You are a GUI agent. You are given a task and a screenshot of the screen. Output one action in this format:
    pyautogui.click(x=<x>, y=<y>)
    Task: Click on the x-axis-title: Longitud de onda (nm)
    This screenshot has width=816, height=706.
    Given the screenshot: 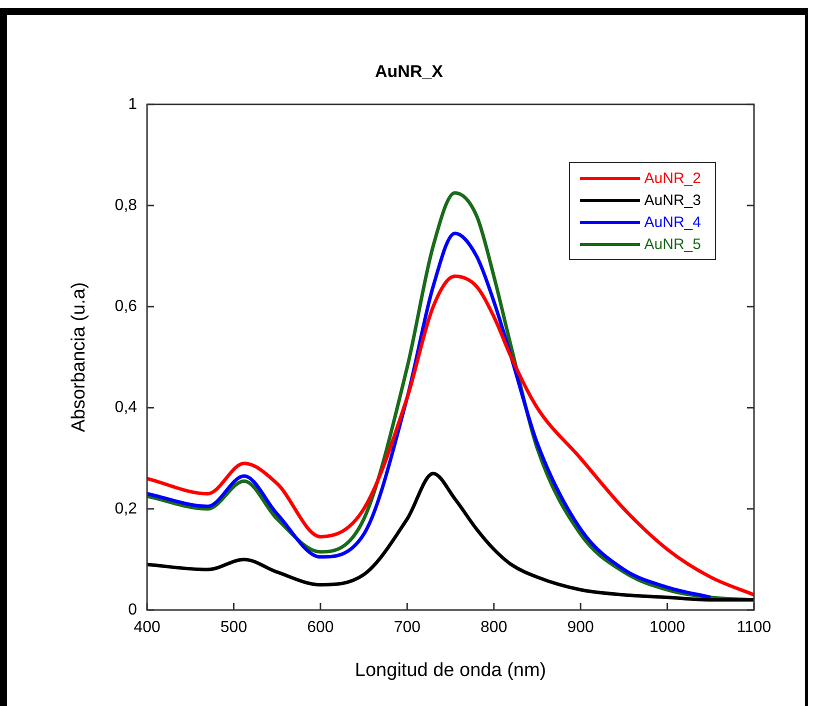 What is the action you would take?
    pyautogui.click(x=450, y=670)
    